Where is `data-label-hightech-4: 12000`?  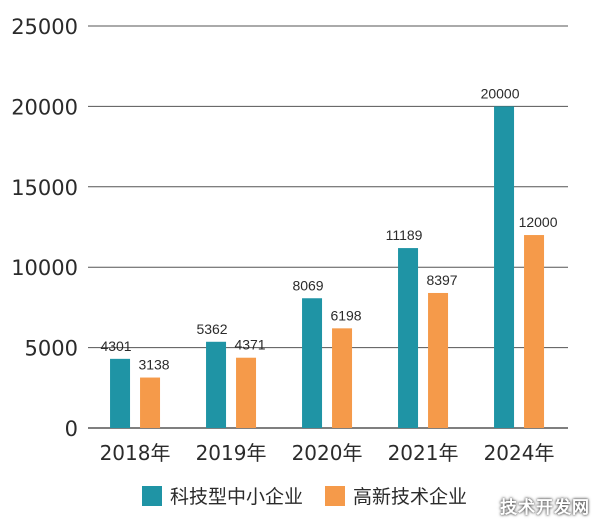
data-label-hightech-4: 12000 is located at coordinates (538, 222).